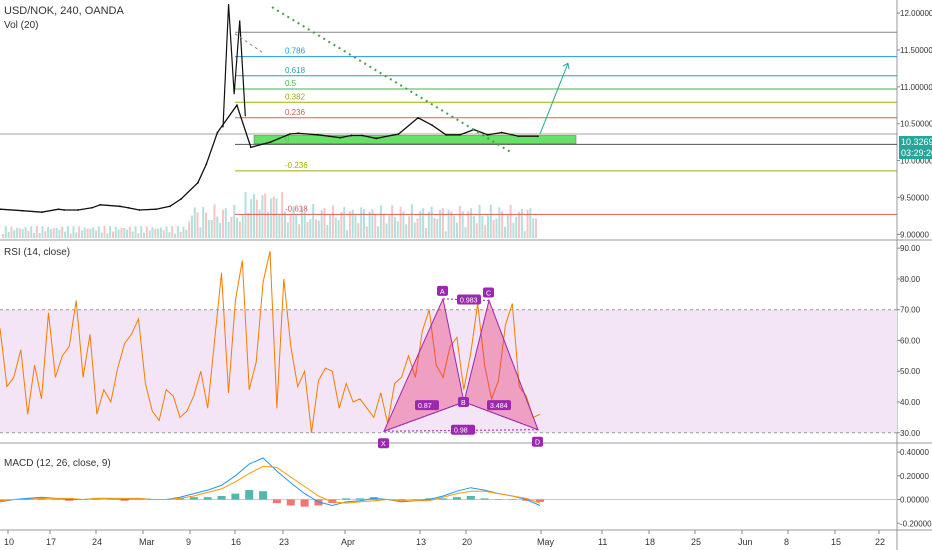 The height and width of the screenshot is (550, 932). Describe the element at coordinates (537, 443) in the screenshot. I see `pattern-point-label: D` at that location.